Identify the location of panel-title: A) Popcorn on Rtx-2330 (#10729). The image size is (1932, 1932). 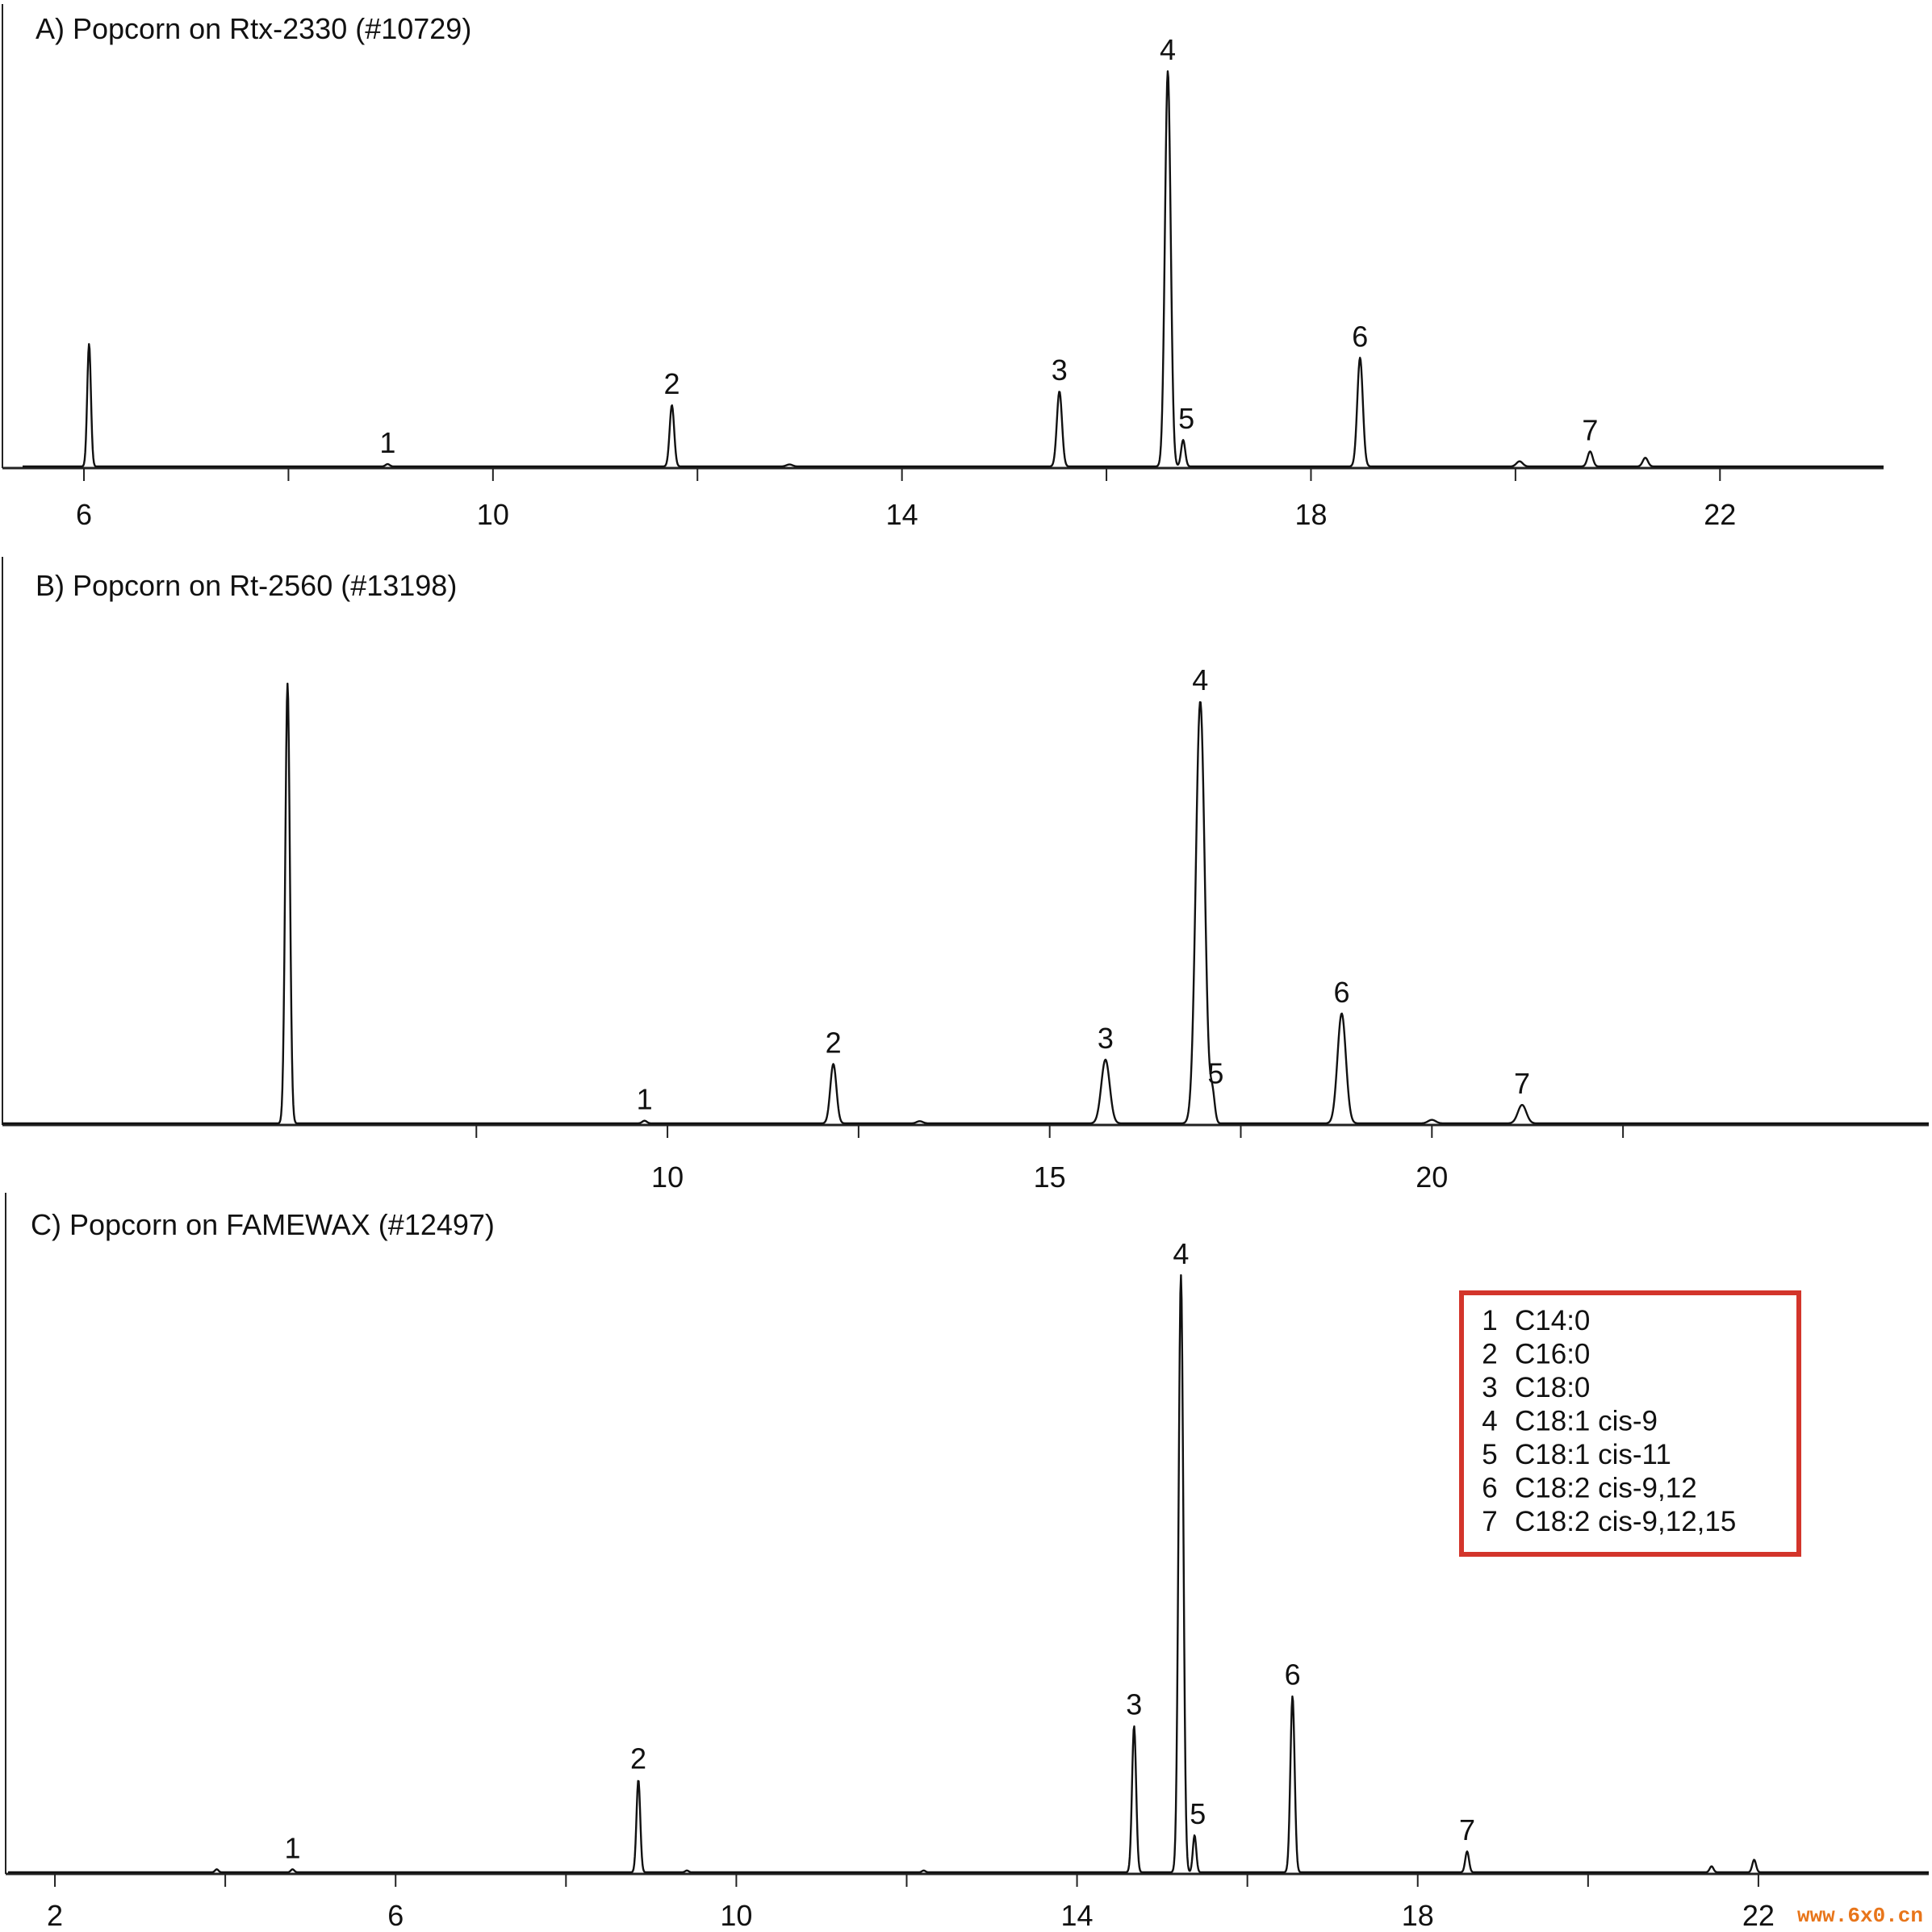
(253, 28).